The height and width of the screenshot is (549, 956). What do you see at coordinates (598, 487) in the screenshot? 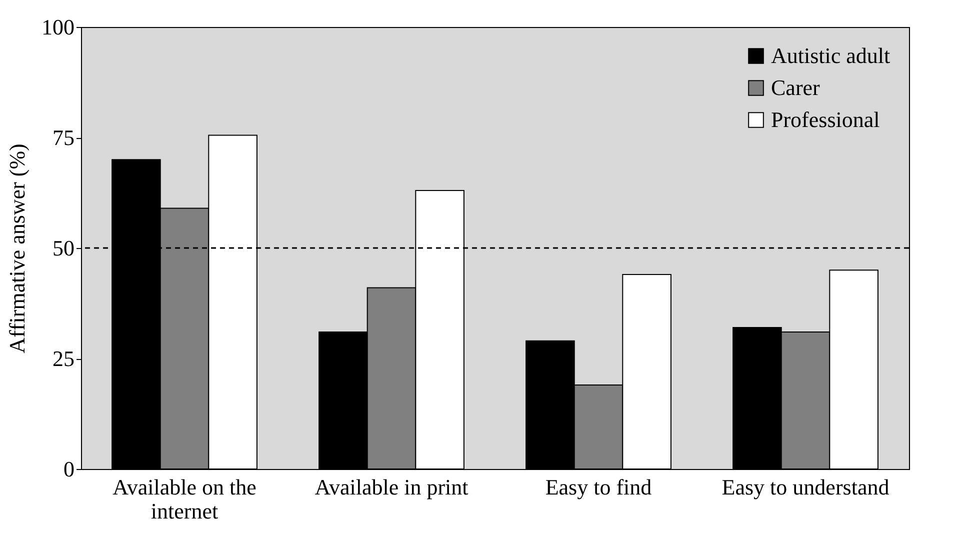
I see `x-tick-label: Easy to find` at bounding box center [598, 487].